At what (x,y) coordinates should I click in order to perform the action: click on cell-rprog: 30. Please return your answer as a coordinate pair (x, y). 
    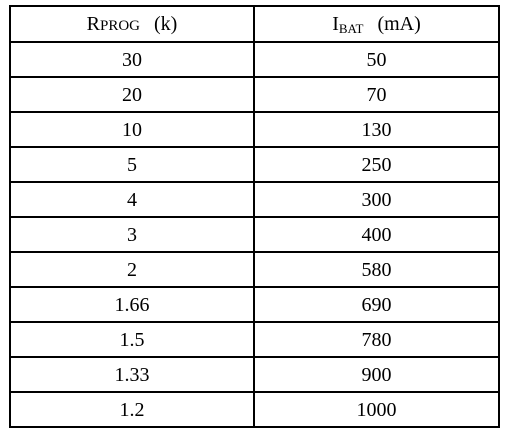
    Looking at the image, I should click on (132, 59).